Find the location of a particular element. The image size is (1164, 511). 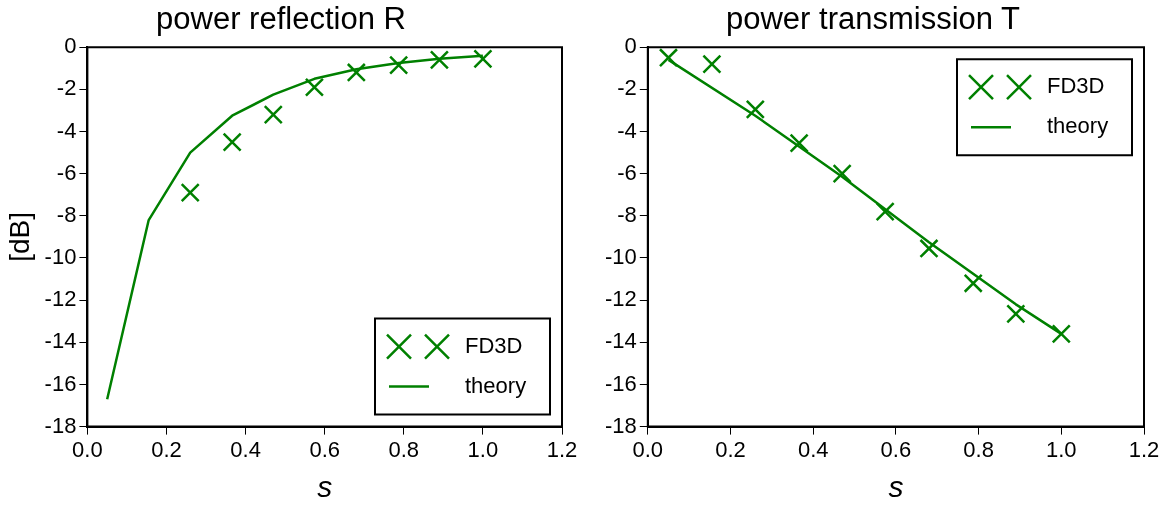

y-axis-title: [dB] is located at coordinates (19, 236).